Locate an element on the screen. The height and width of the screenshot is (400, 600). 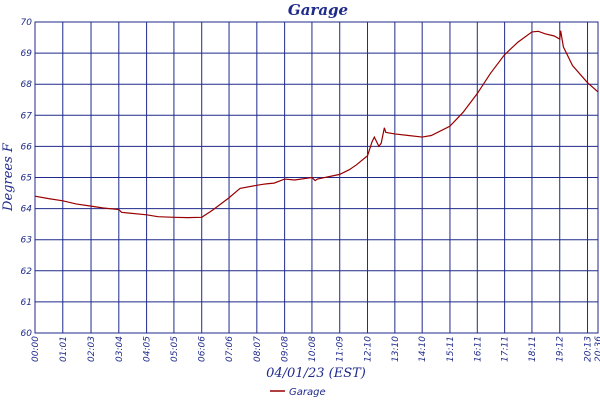
y-tick-label: 66 is located at coordinates (27, 147).